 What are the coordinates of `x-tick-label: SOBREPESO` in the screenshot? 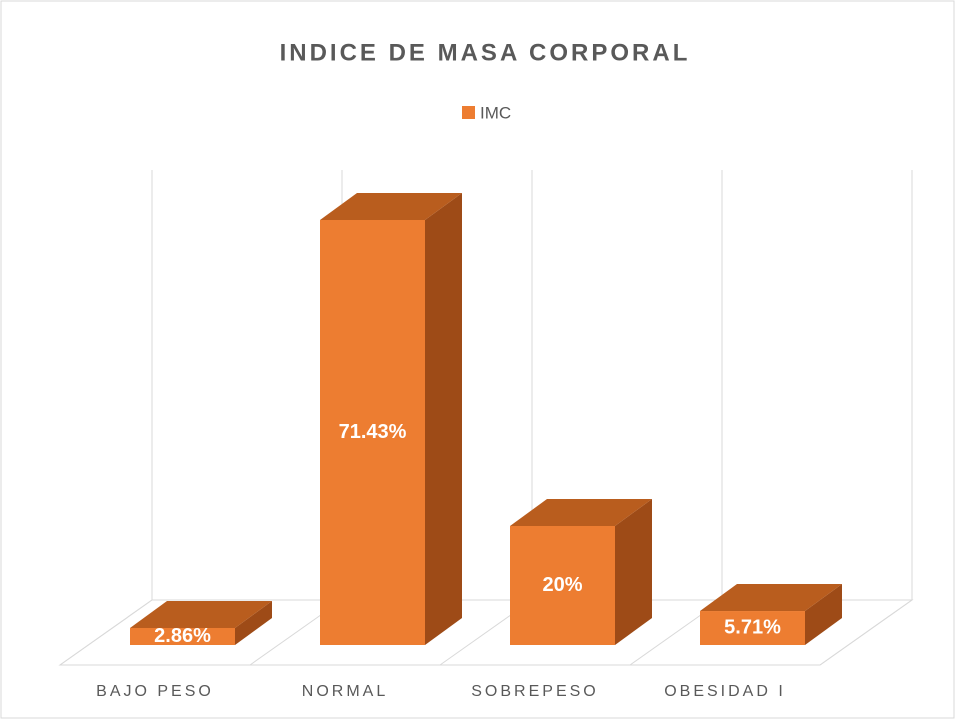 It's located at (534, 691).